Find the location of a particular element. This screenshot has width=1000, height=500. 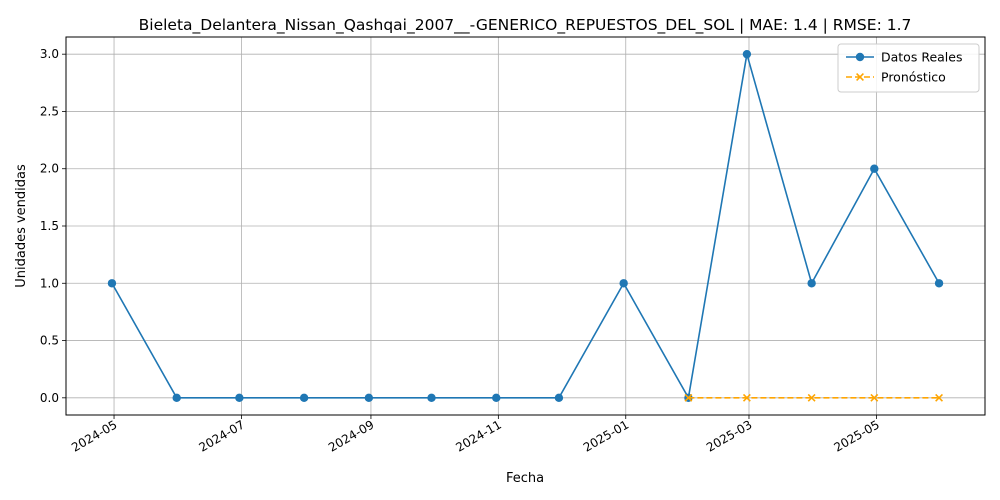

legend-label: Pronóstico is located at coordinates (913, 77).